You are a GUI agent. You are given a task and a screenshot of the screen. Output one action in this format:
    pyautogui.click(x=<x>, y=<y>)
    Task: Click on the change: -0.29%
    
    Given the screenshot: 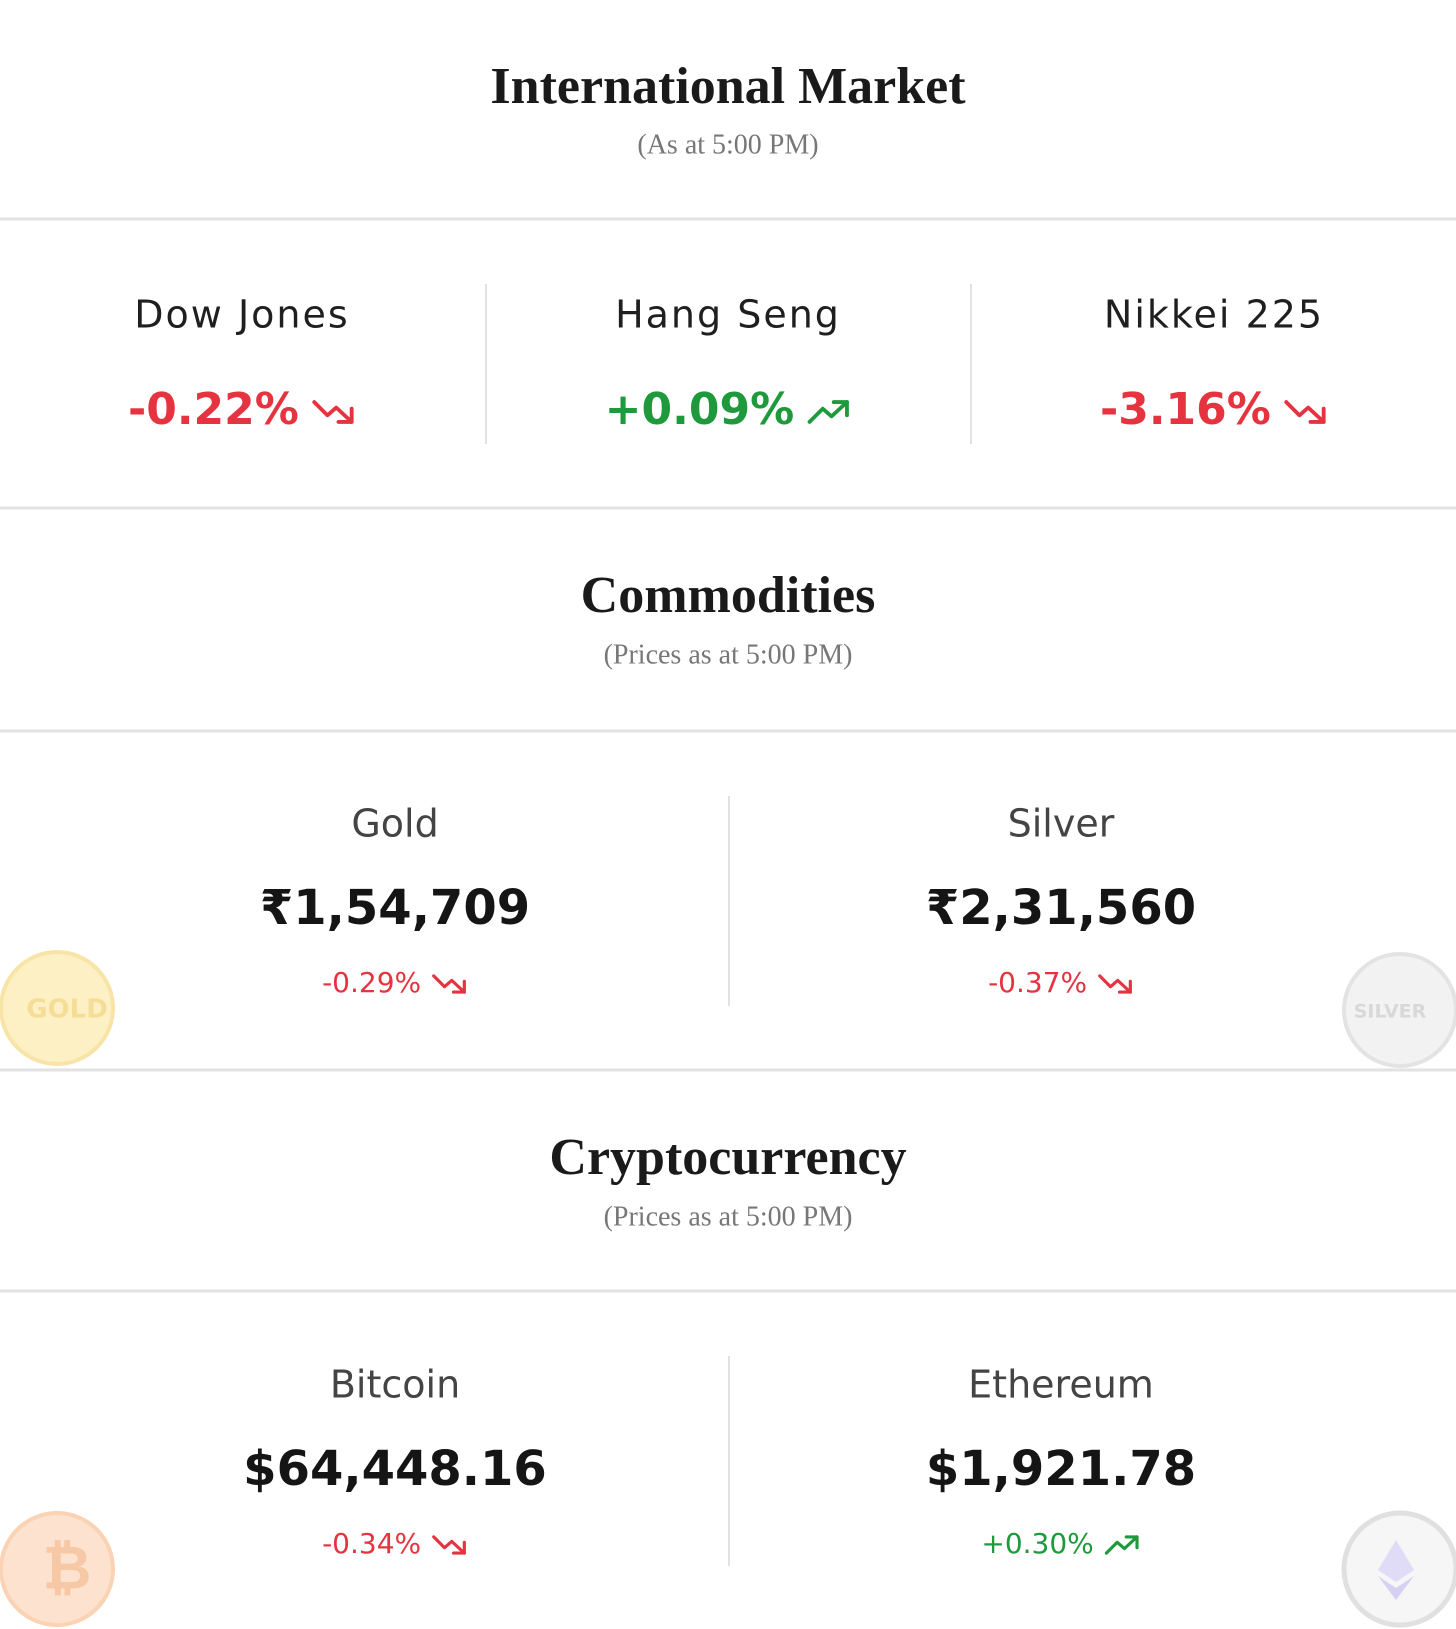 What is the action you would take?
    pyautogui.click(x=371, y=982)
    